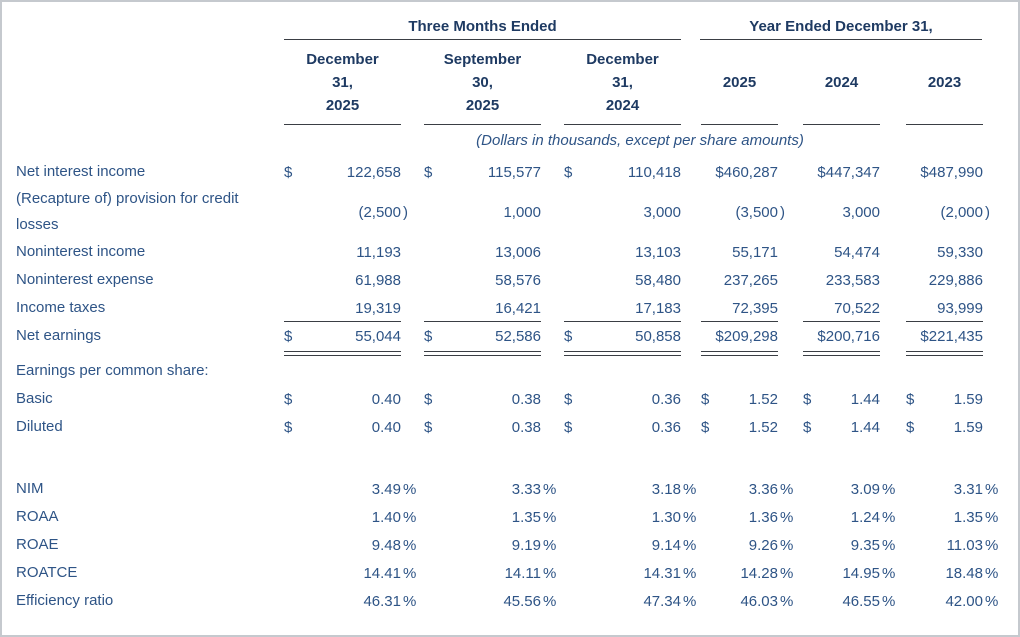 This screenshot has width=1020, height=637. Describe the element at coordinates (59, 335) in the screenshot. I see `row-label: Net earnings` at that location.